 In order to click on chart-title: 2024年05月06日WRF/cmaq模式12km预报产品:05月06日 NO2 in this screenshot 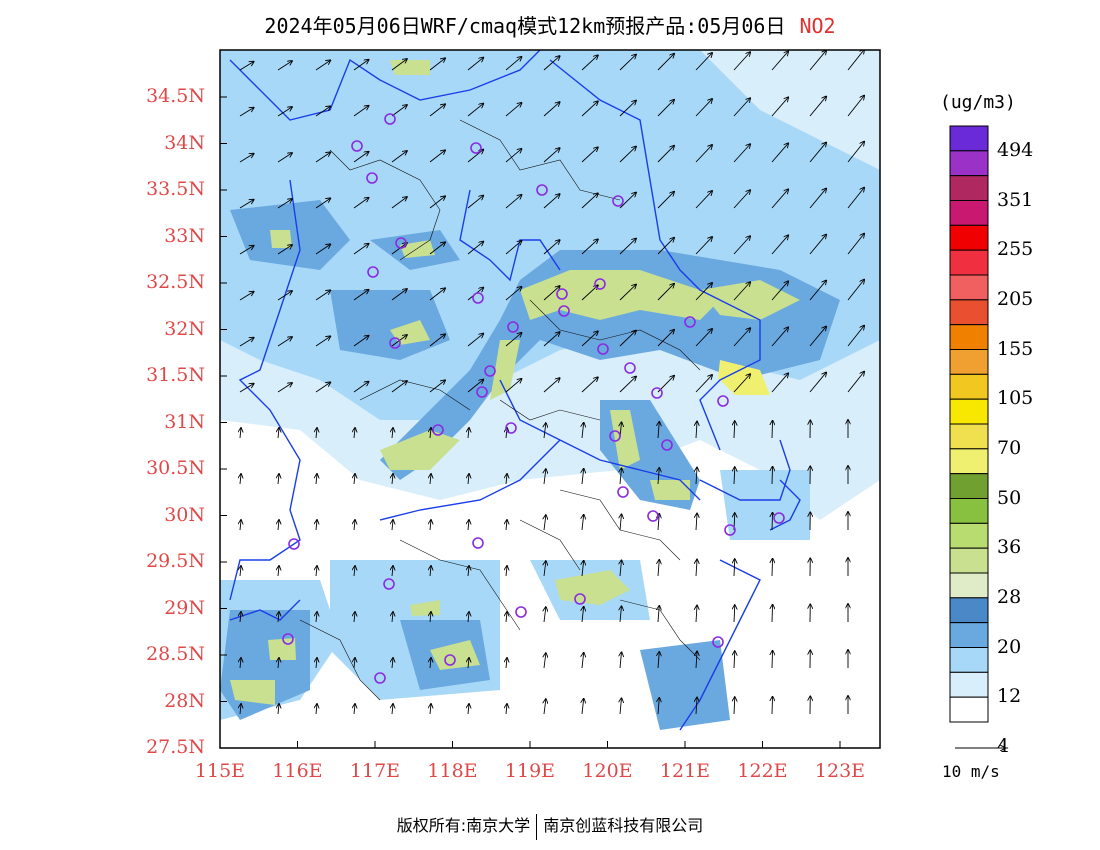, I will do `click(550, 24)`.